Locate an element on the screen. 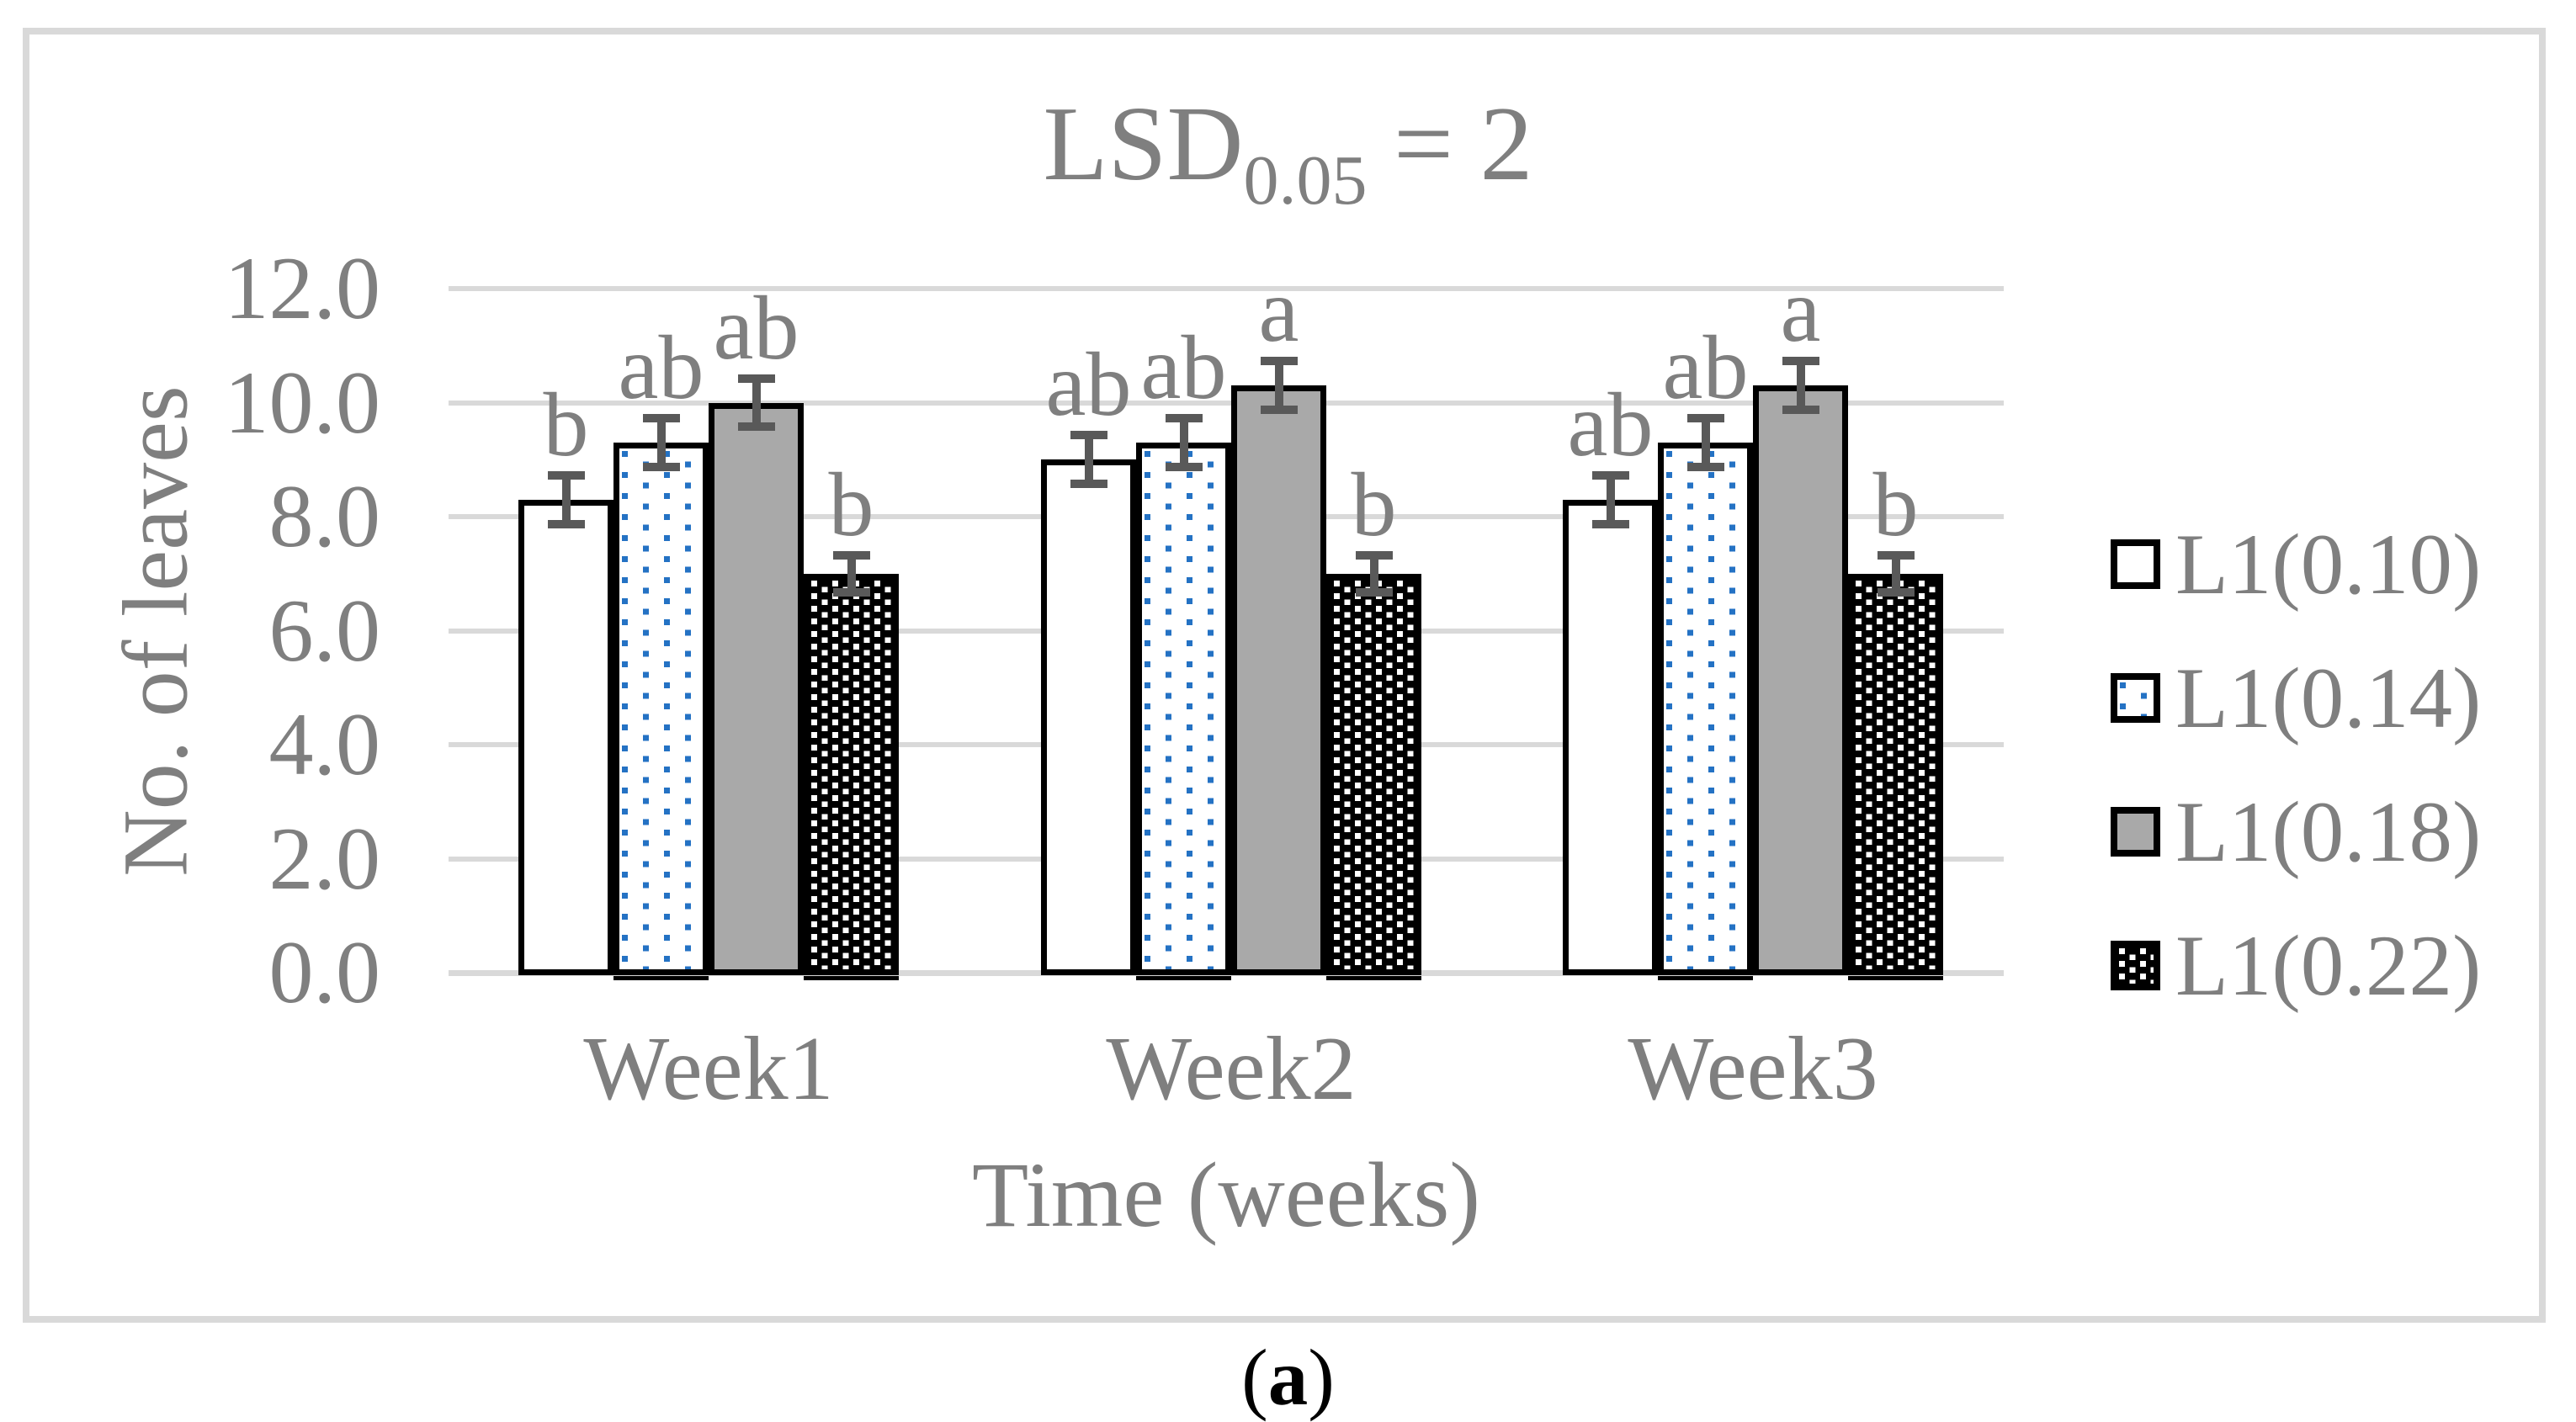 This screenshot has height=1422, width=2576. y-axis-title: No. of leaves is located at coordinates (155, 631).